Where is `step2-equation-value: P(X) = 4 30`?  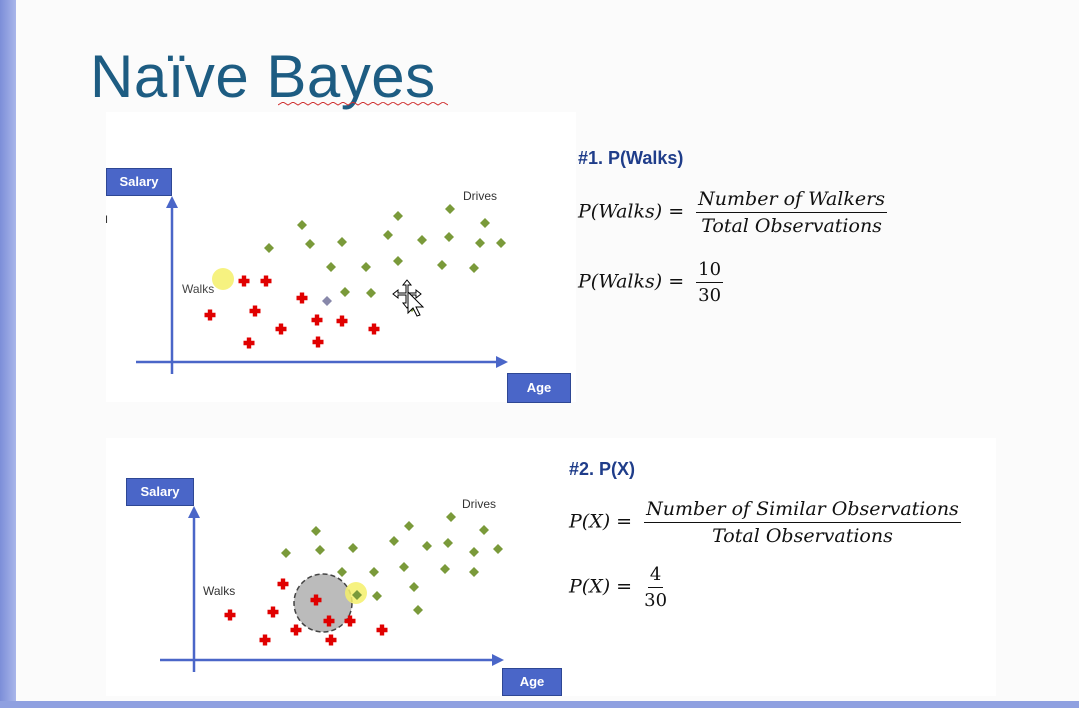
step2-equation-value: P(X) = 4 30 is located at coordinates (618, 587).